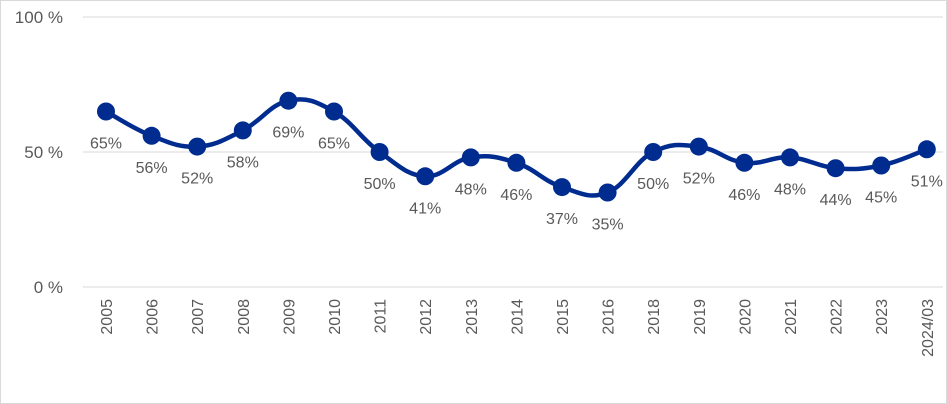 This screenshot has width=947, height=404. What do you see at coordinates (379, 152) in the screenshot?
I see `data-point-2011` at bounding box center [379, 152].